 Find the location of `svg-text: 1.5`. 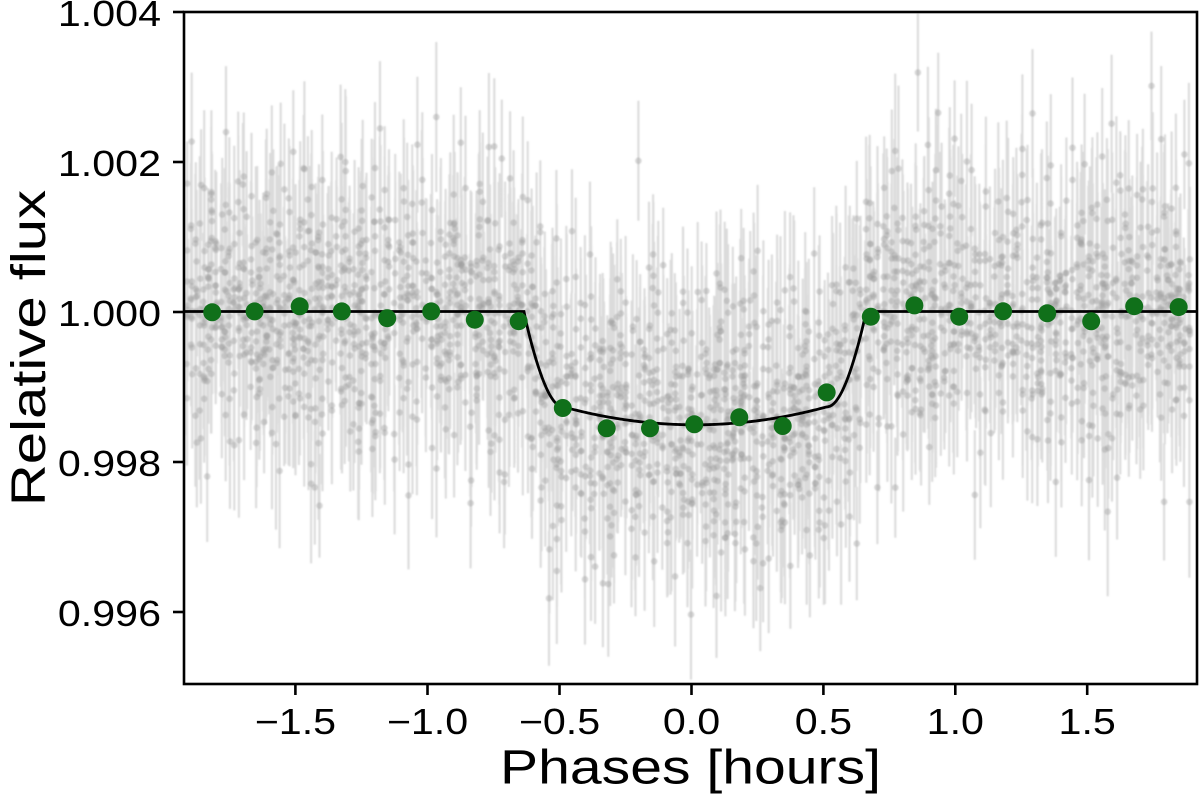

svg-text: 1.5 is located at coordinates (1087, 722).